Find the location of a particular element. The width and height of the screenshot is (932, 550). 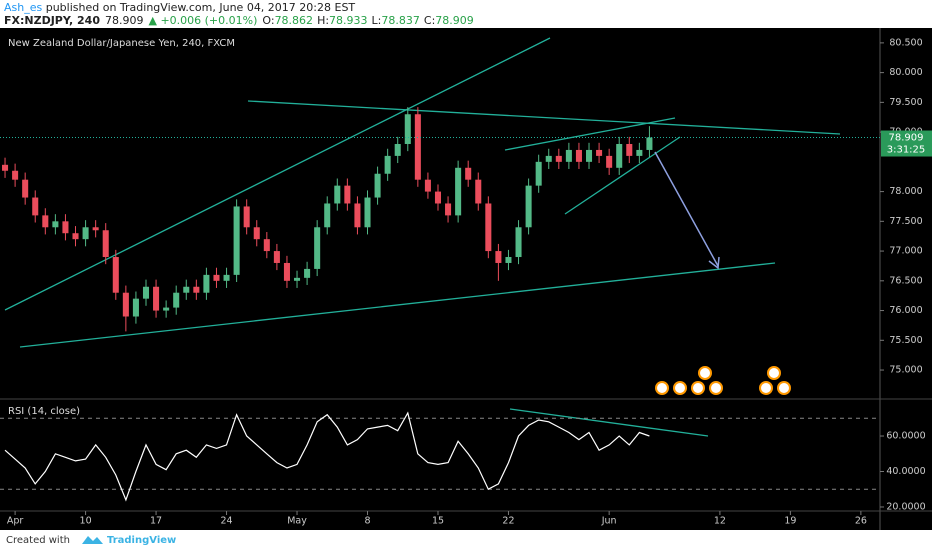

x-tick-label: 10 is located at coordinates (86, 521).